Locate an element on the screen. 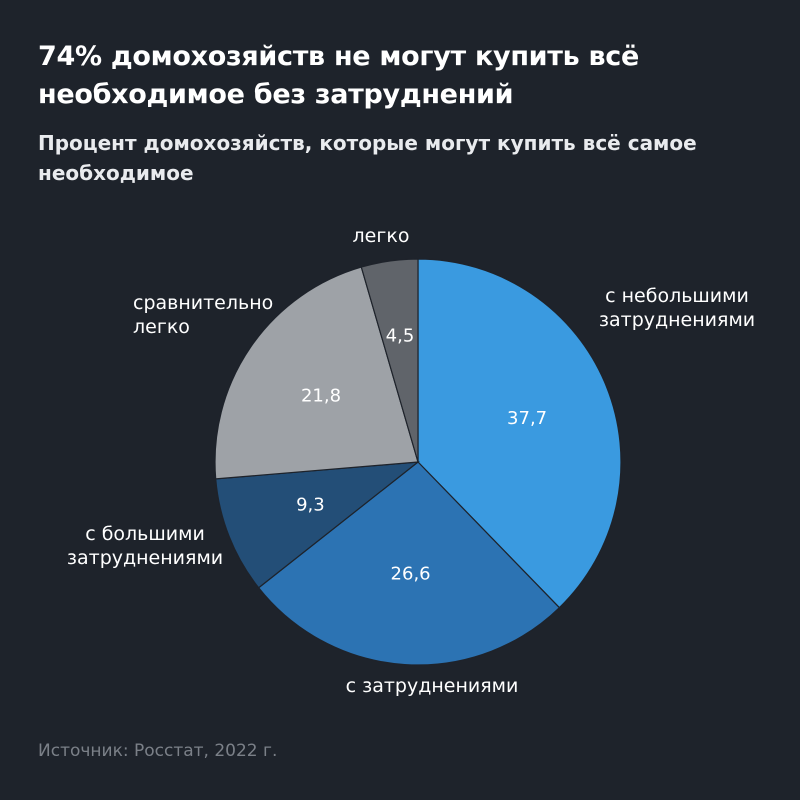 The width and height of the screenshot is (800, 800). slice-value-label: 37,7 is located at coordinates (527, 418).